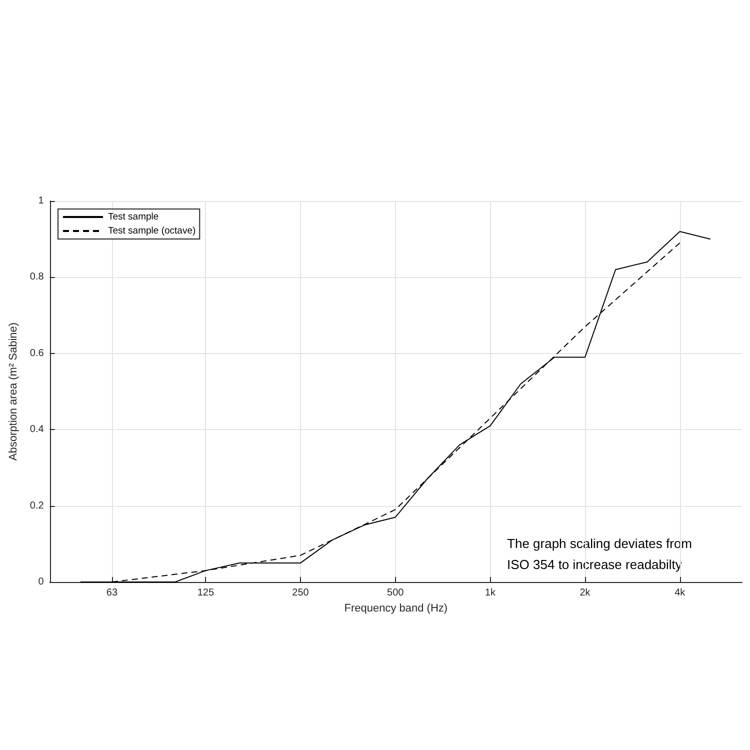 The width and height of the screenshot is (750, 750). Describe the element at coordinates (41, 201) in the screenshot. I see `y-tick-label: 1` at that location.